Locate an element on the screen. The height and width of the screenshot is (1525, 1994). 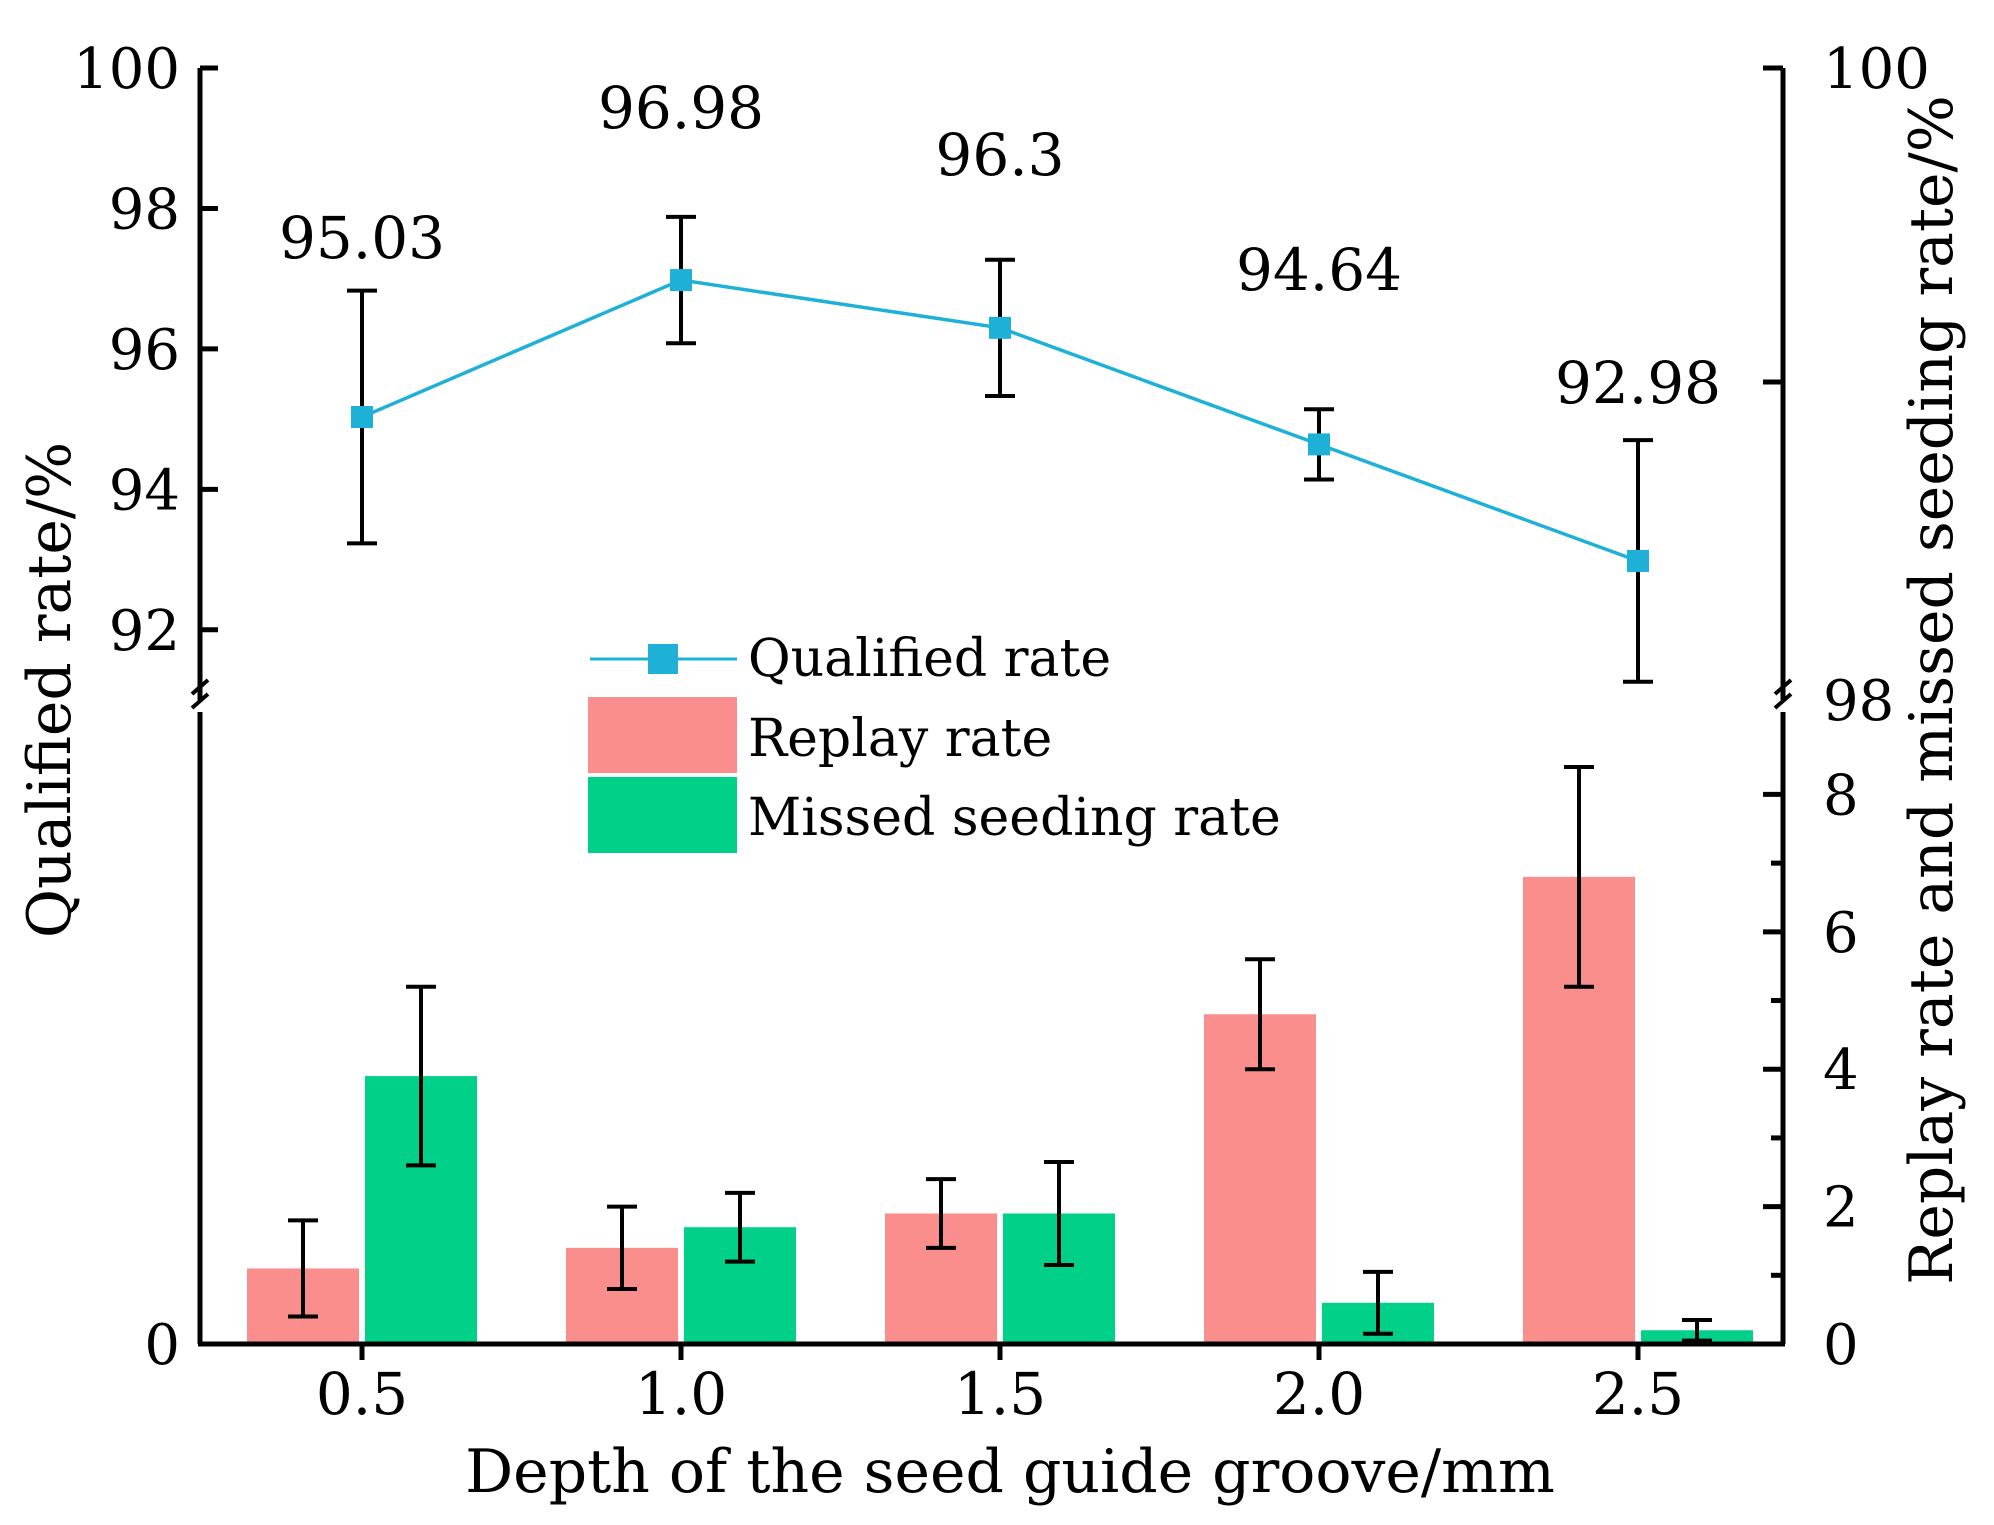
legend-missed-swatch is located at coordinates (662, 815).